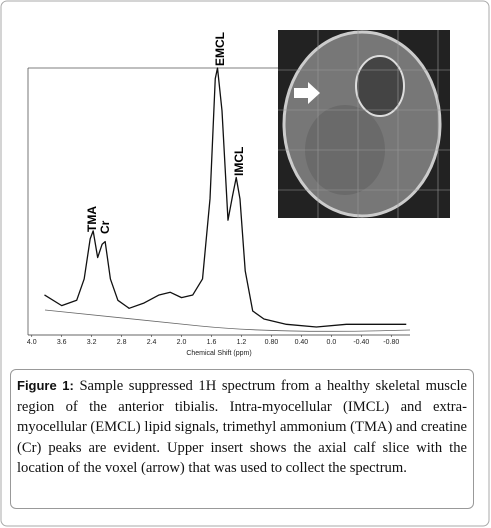  What do you see at coordinates (212, 342) in the screenshot?
I see `x-tick-label: 1.6` at bounding box center [212, 342].